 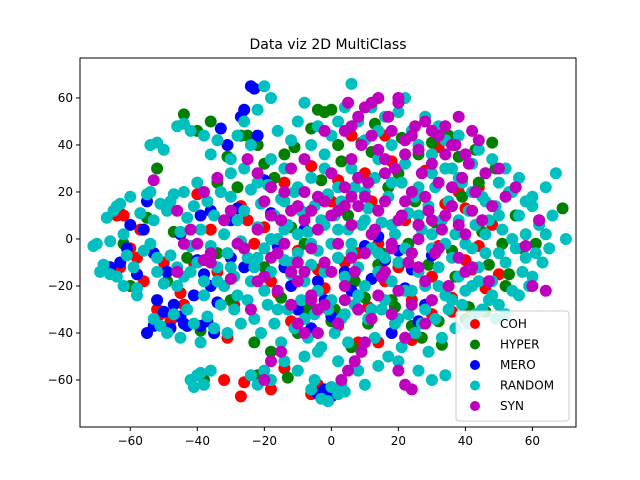 What do you see at coordinates (65, 145) in the screenshot?
I see `y-tick-label: 40` at bounding box center [65, 145].